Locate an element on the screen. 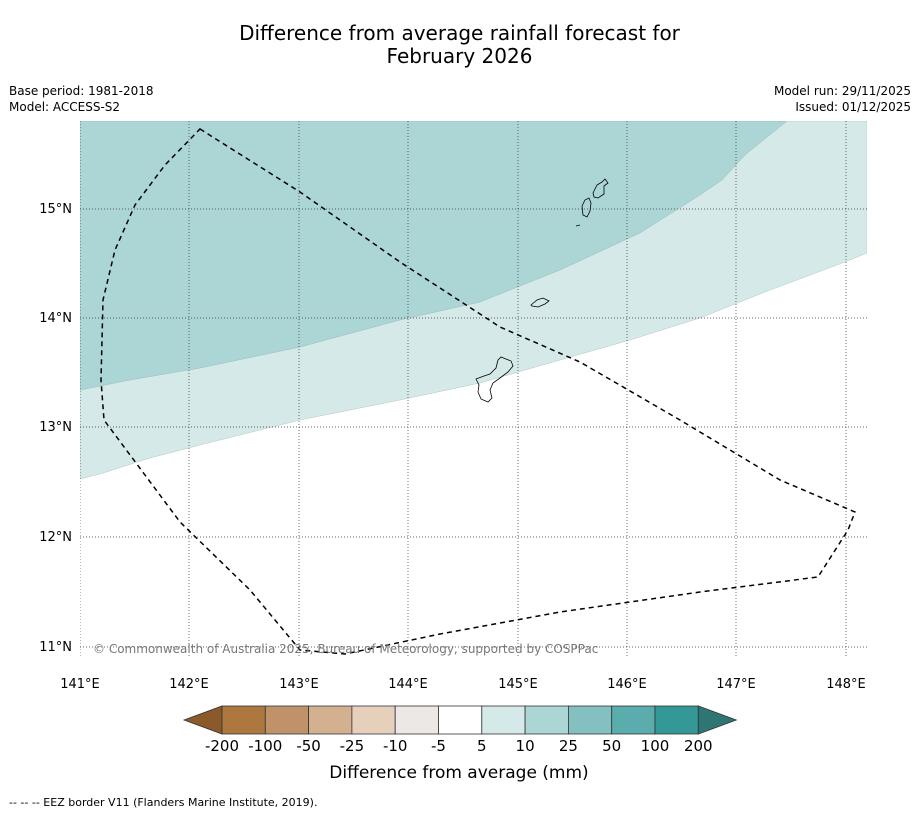 This screenshot has width=919, height=816. lat-label-14: 14°N is located at coordinates (55, 318).